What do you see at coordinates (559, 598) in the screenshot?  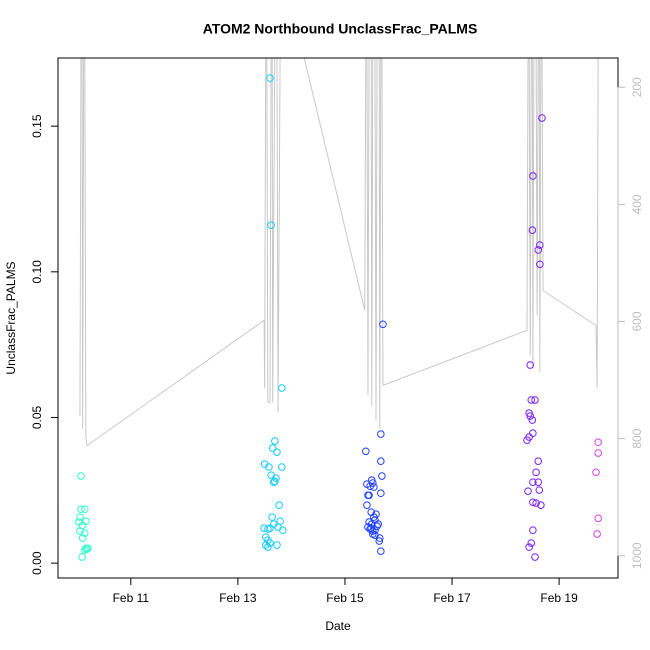 I see `x-tick-label: Feb 19` at bounding box center [559, 598].